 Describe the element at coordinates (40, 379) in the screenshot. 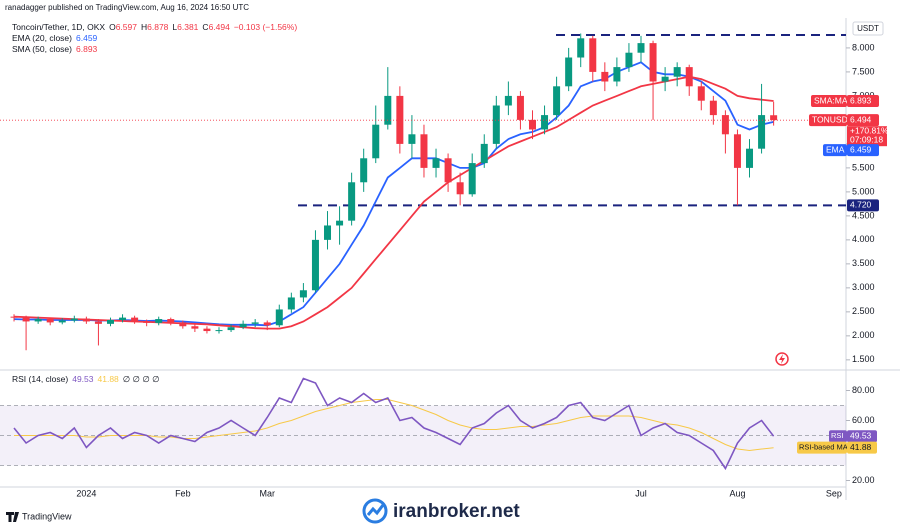

I see `rsi-name: RSI (14, close)` at that location.